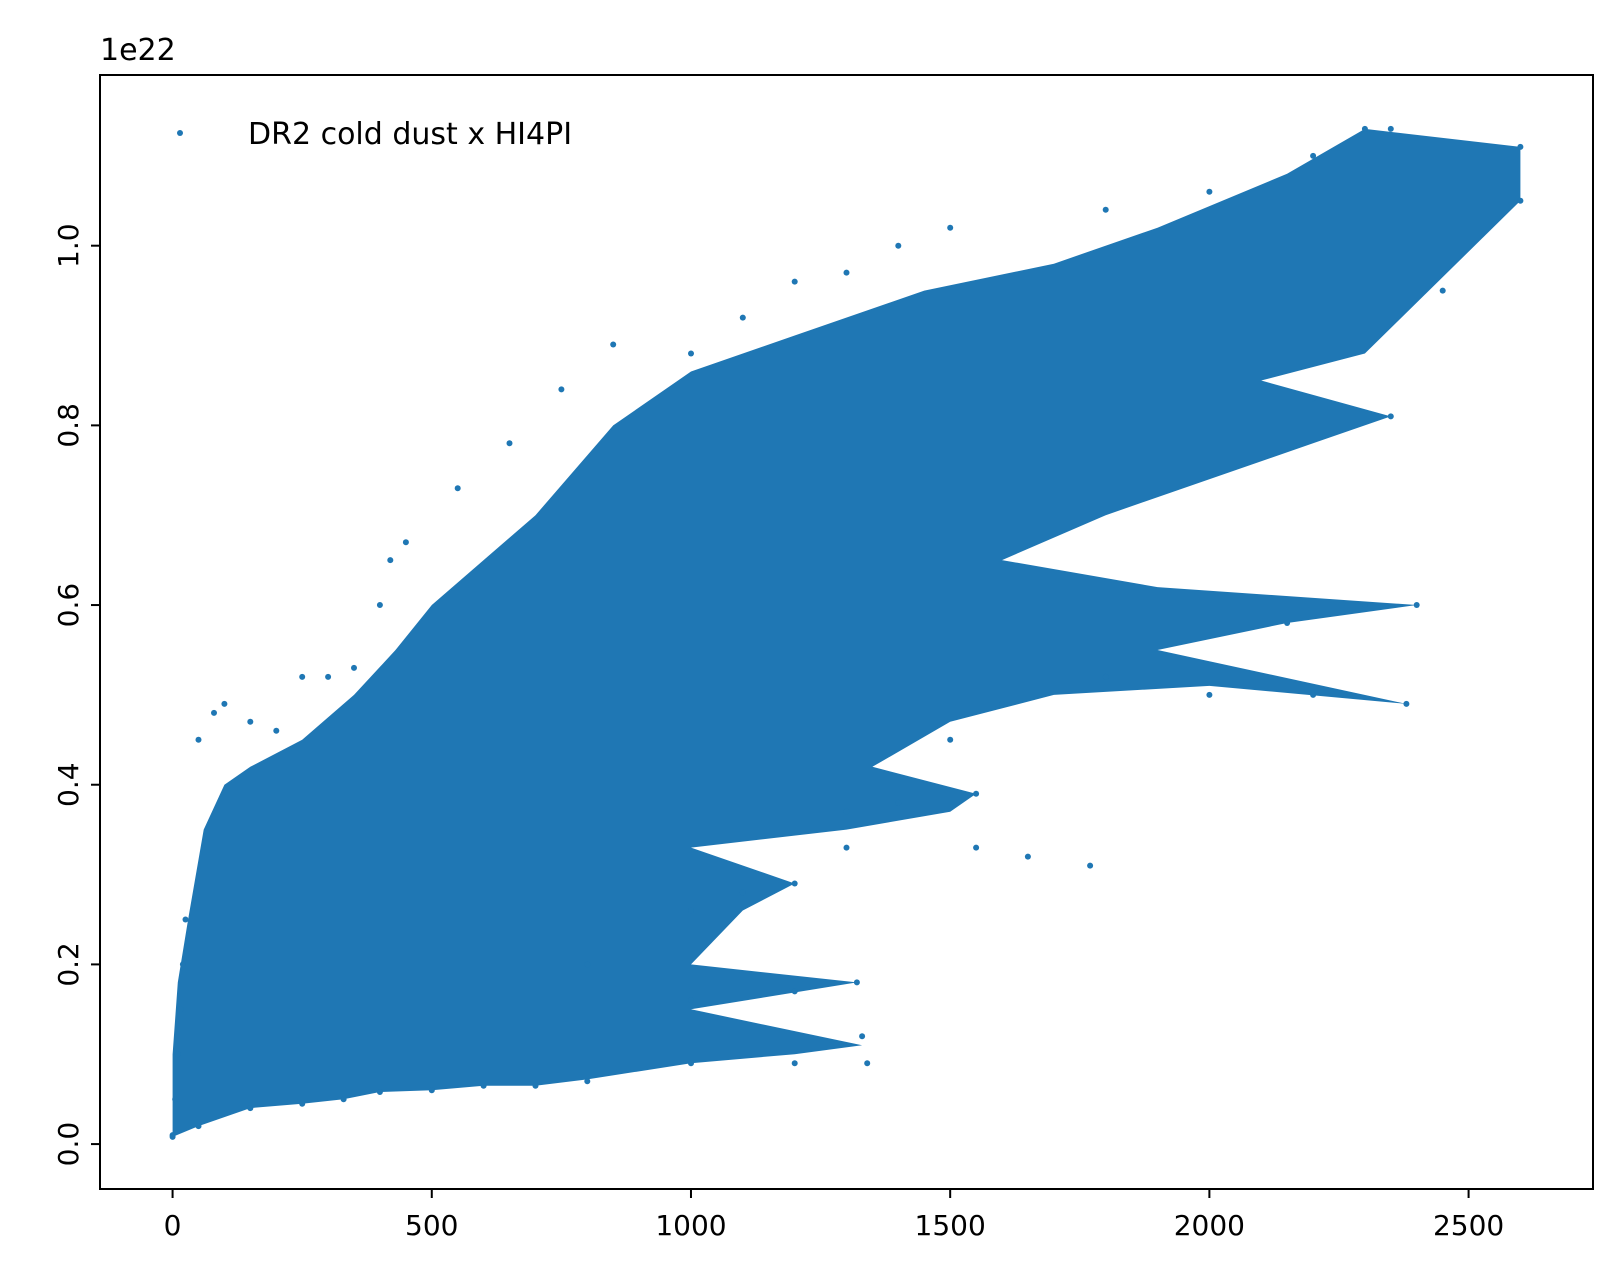 The height and width of the screenshot is (1285, 1619). Describe the element at coordinates (68, 425) in the screenshot. I see `y-tick-label: 0.8` at that location.